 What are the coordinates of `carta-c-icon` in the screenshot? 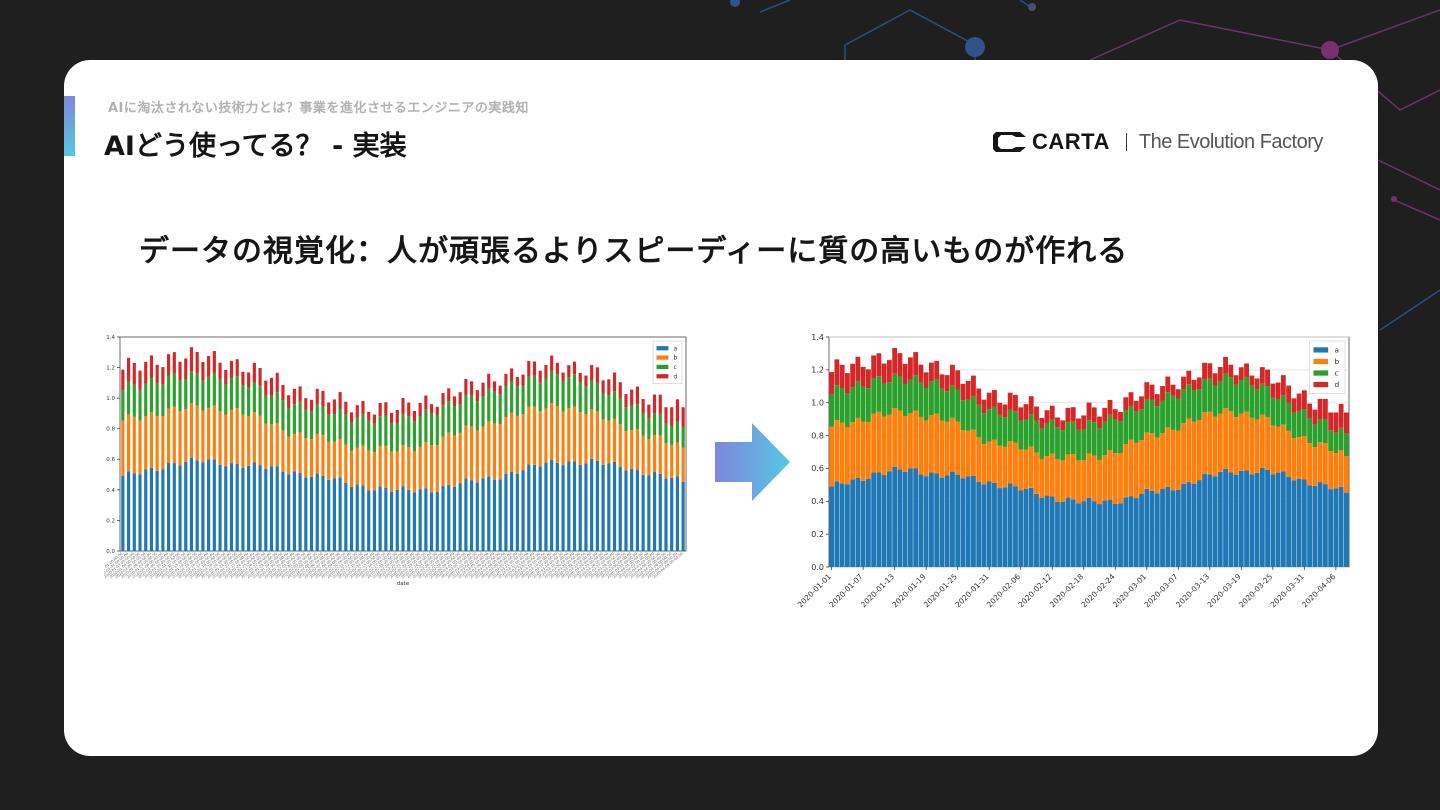 It's located at (1009, 142).